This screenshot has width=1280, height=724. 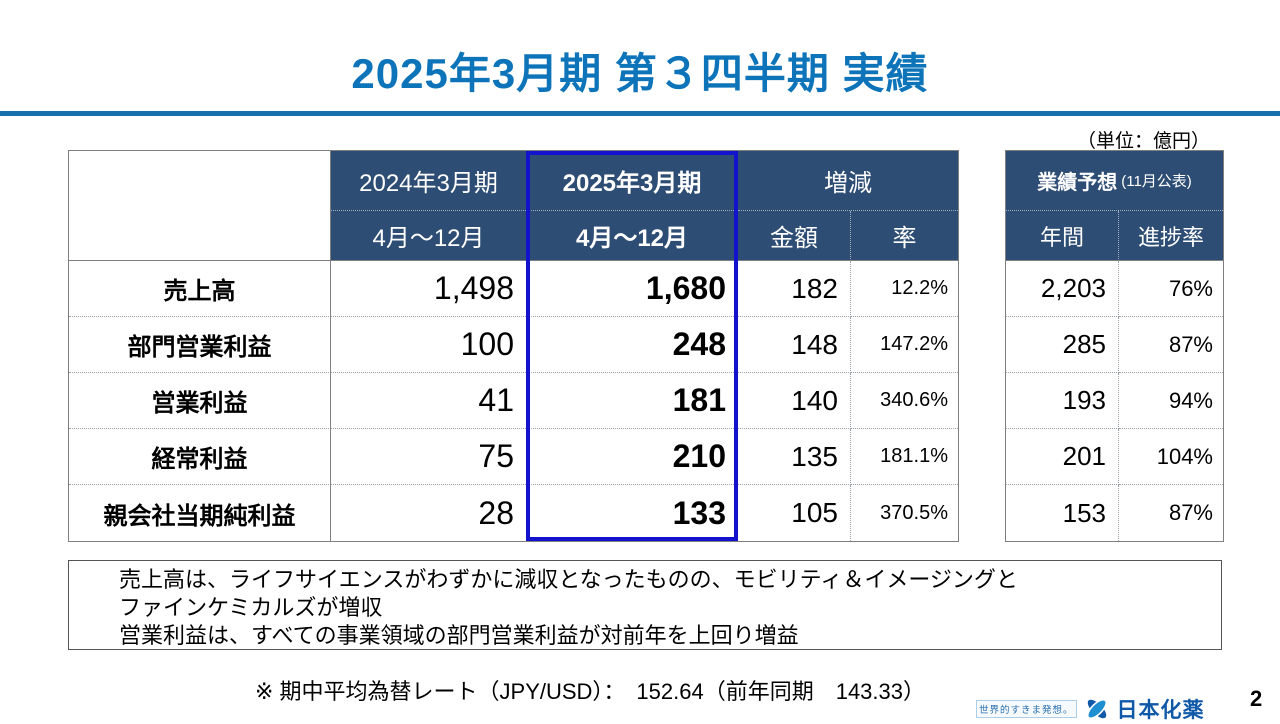 What do you see at coordinates (1097, 709) in the screenshot?
I see `company-logo-icon` at bounding box center [1097, 709].